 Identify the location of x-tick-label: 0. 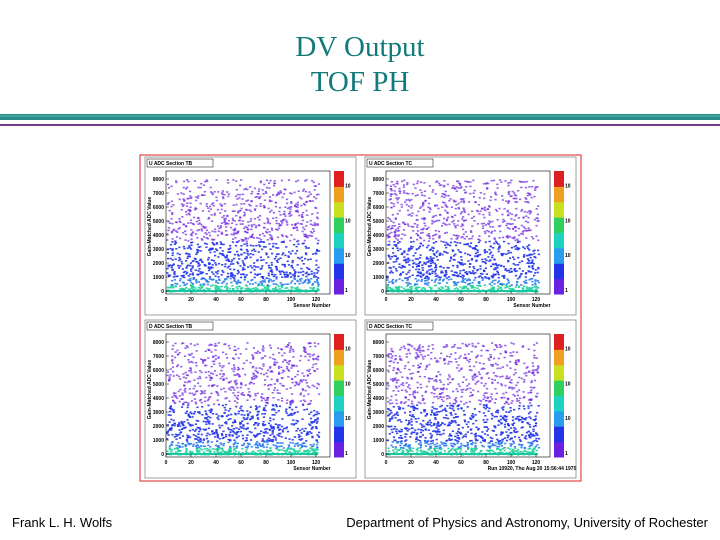
(386, 300).